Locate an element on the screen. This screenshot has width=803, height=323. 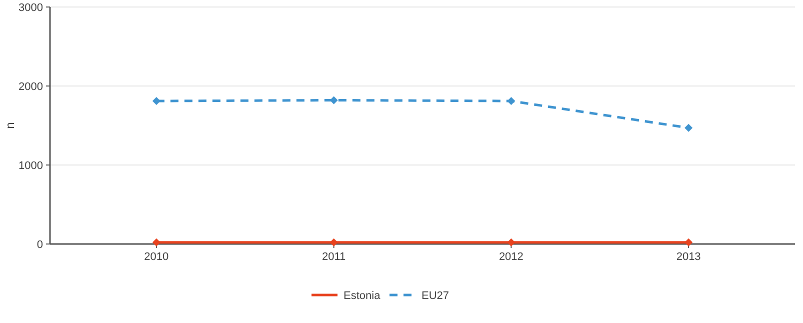
x-tick-label: 2011 is located at coordinates (334, 257).